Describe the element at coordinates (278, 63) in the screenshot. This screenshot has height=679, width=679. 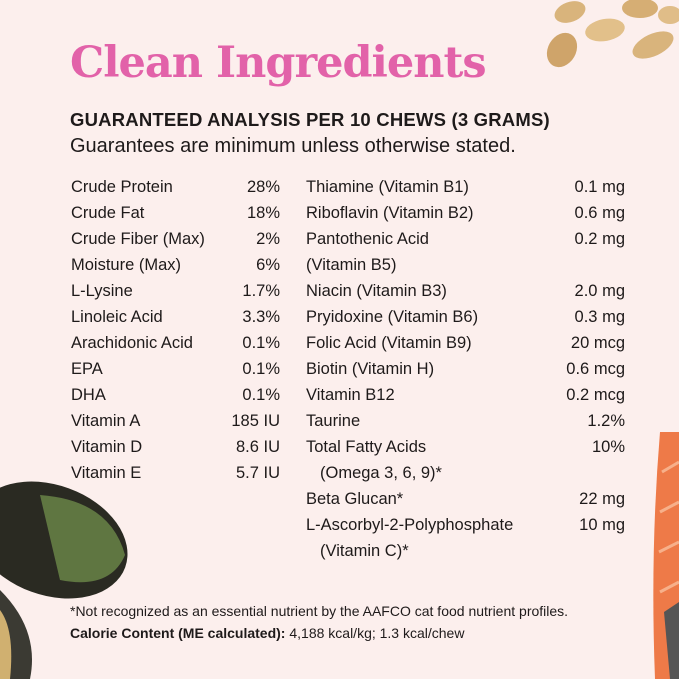
I see `page-title: Clean Ingredients` at that location.